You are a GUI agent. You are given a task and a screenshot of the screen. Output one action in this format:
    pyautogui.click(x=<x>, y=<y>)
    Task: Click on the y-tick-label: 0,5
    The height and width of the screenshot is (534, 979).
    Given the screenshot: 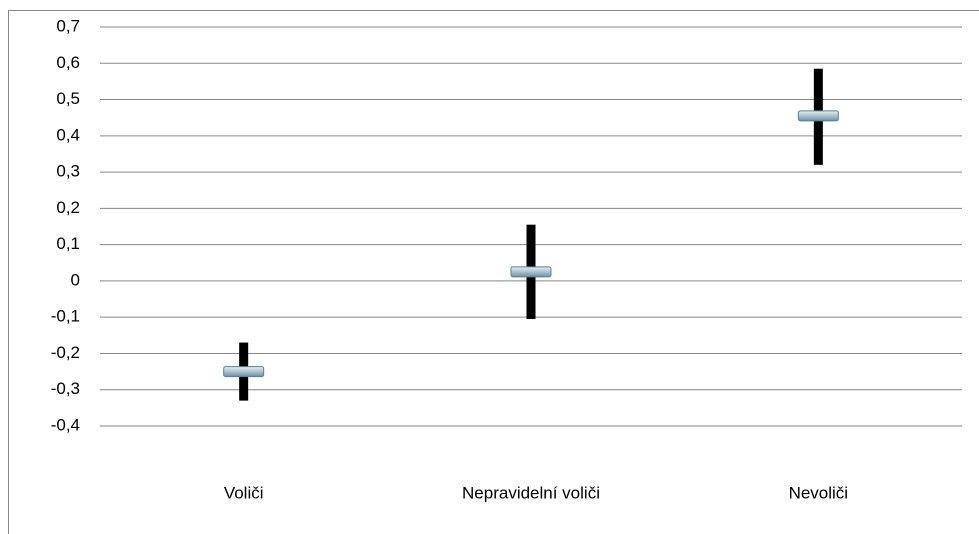 What is the action you would take?
    pyautogui.click(x=68, y=98)
    